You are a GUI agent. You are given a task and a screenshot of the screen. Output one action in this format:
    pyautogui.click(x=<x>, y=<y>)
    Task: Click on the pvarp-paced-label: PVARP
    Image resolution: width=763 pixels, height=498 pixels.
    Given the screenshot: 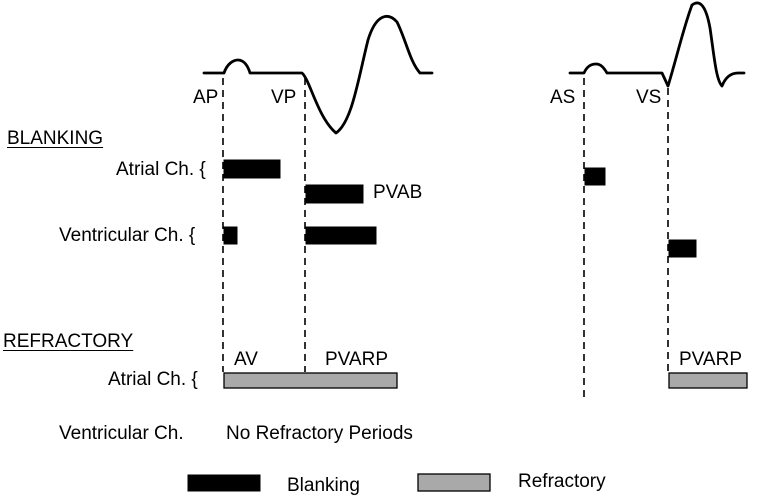 What is the action you would take?
    pyautogui.click(x=357, y=359)
    